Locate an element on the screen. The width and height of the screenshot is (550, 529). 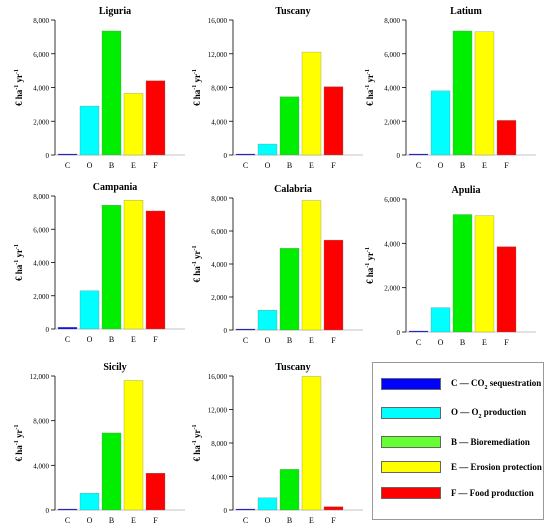
legend-swatch-c is located at coordinates (411, 384).